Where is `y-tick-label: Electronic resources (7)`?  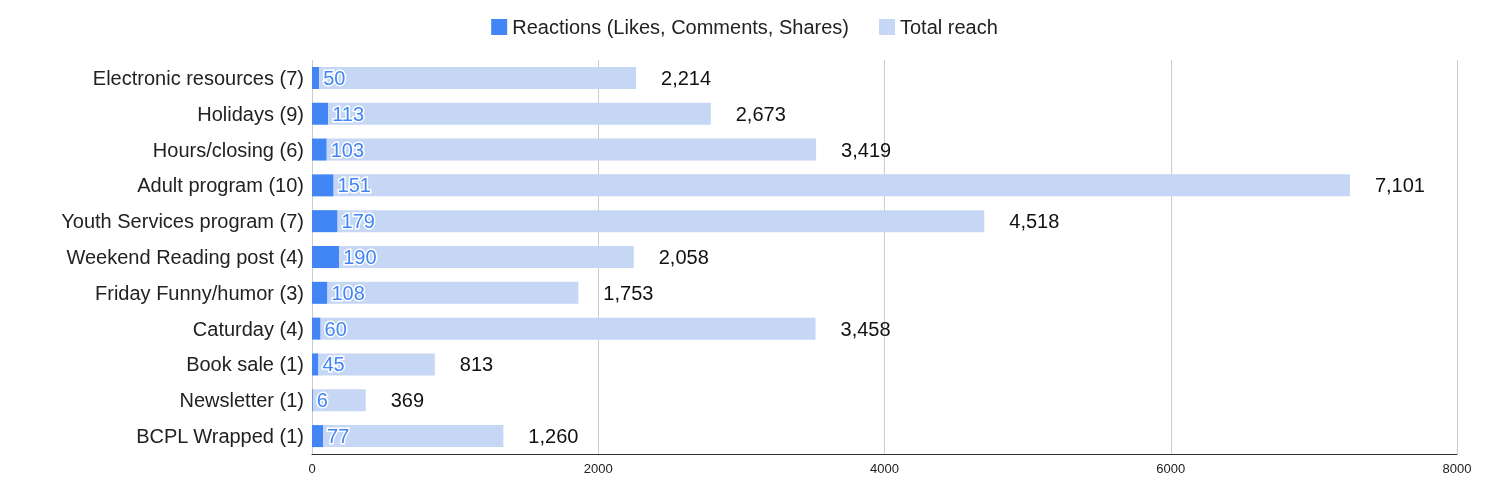 y-tick-label: Electronic resources (7) is located at coordinates (198, 77).